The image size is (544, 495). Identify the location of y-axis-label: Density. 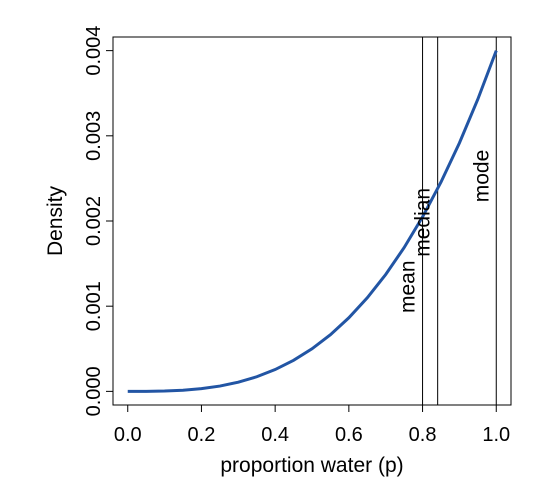
(55, 220).